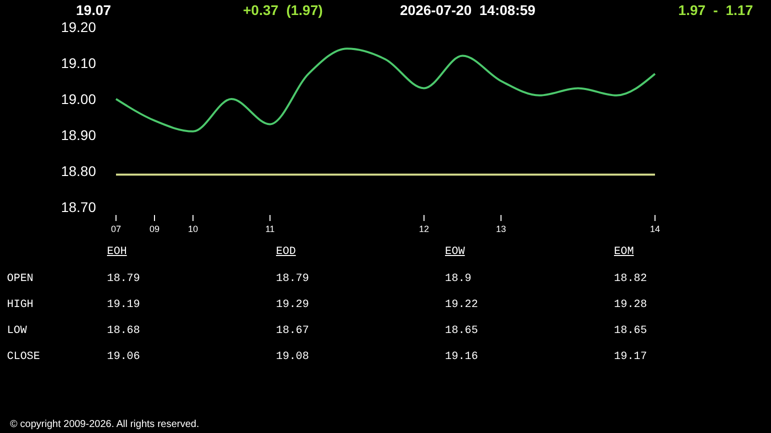 The image size is (771, 433). I want to click on text: 19.29, so click(293, 305).